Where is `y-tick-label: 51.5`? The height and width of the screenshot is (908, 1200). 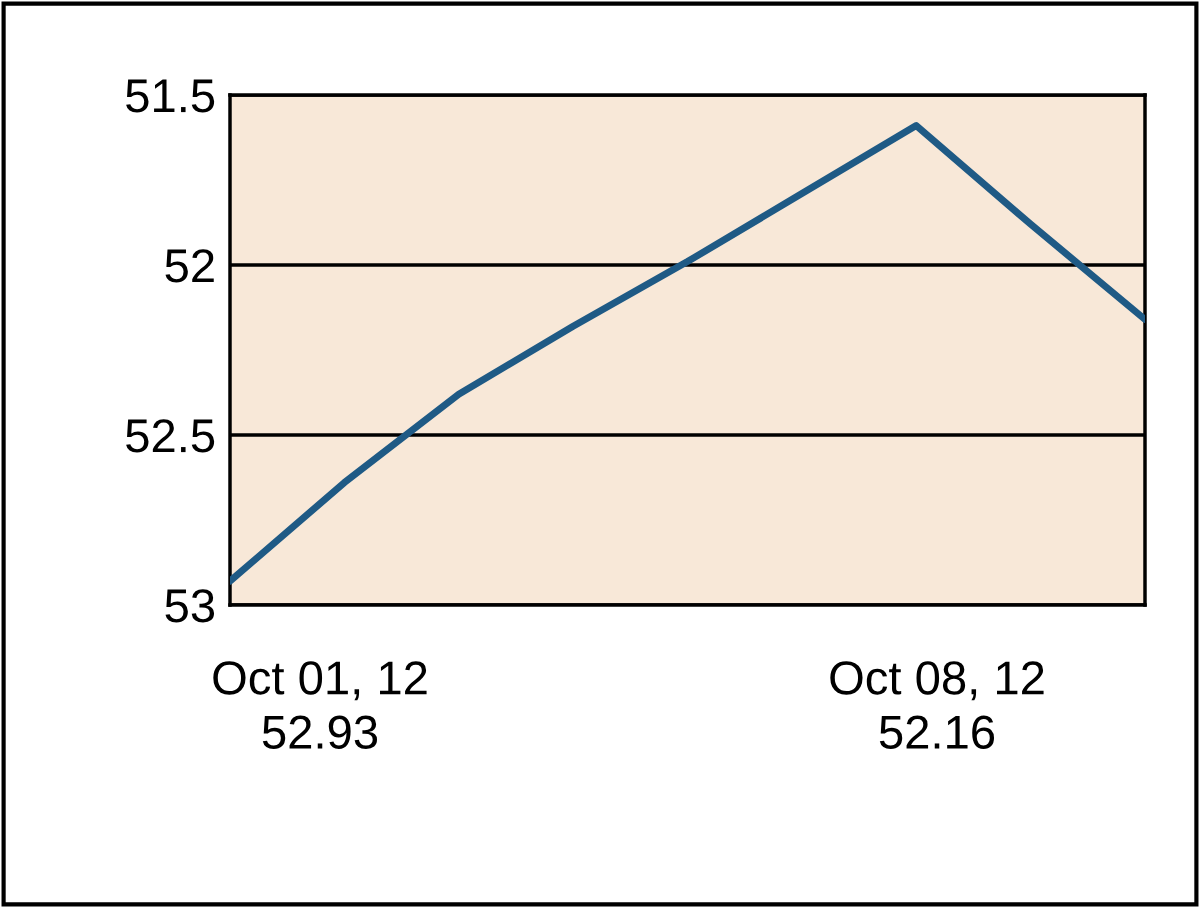 y-tick-label: 51.5 is located at coordinates (170, 96).